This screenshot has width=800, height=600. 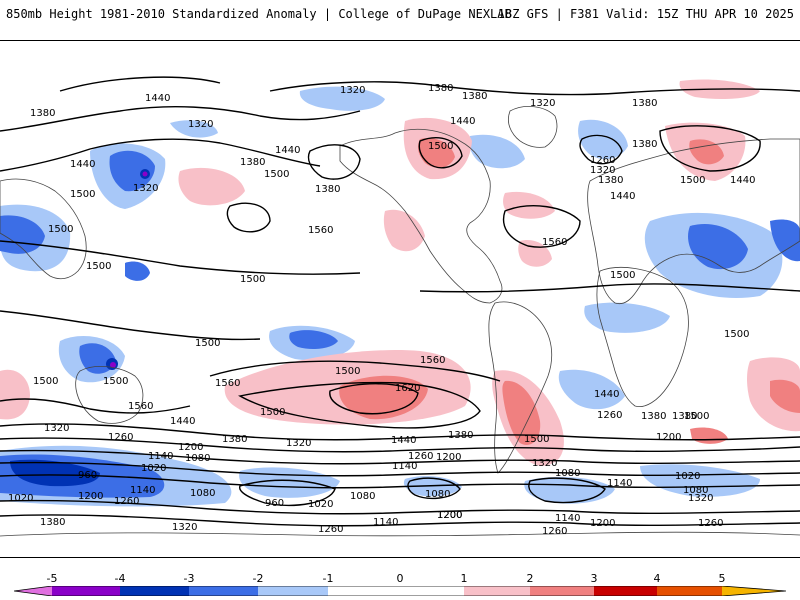 I want to click on colorbar-segment-zero, so click(x=396, y=591).